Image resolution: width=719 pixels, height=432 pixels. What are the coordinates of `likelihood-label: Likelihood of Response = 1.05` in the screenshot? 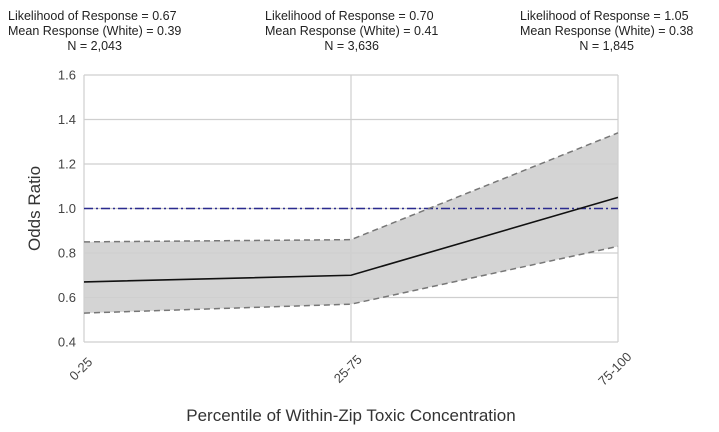 It's located at (604, 16).